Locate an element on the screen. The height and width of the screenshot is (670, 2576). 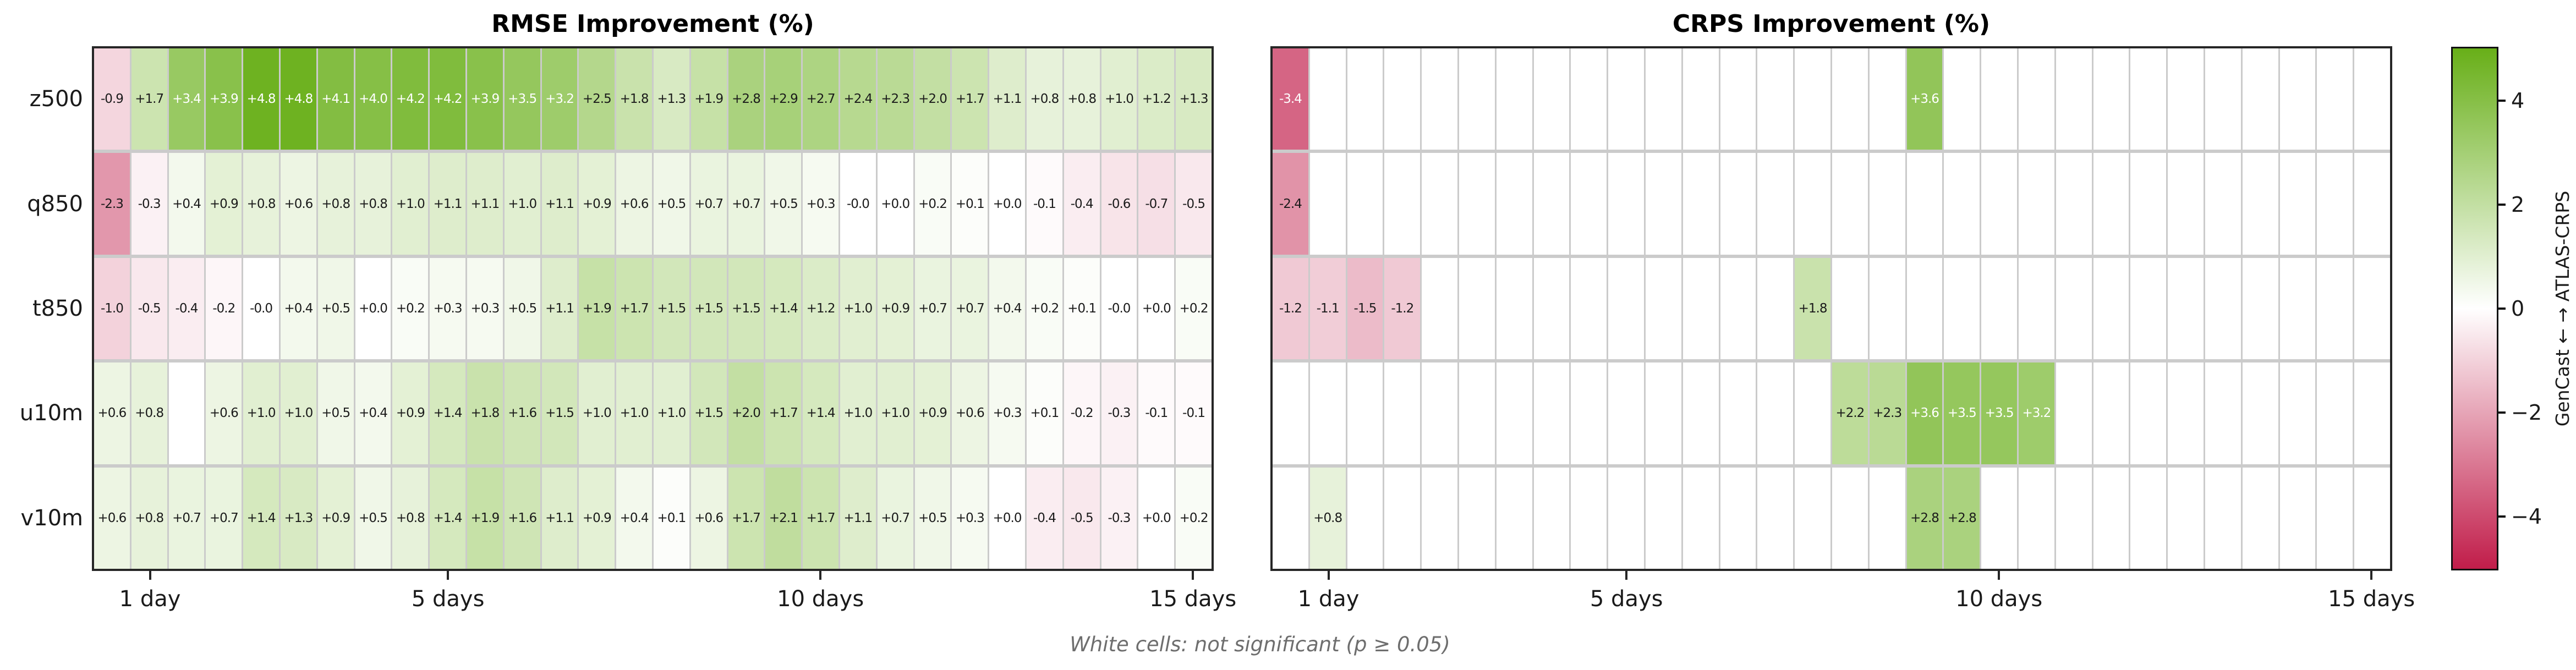
heatmap-cell: +3.9 is located at coordinates (224, 99).